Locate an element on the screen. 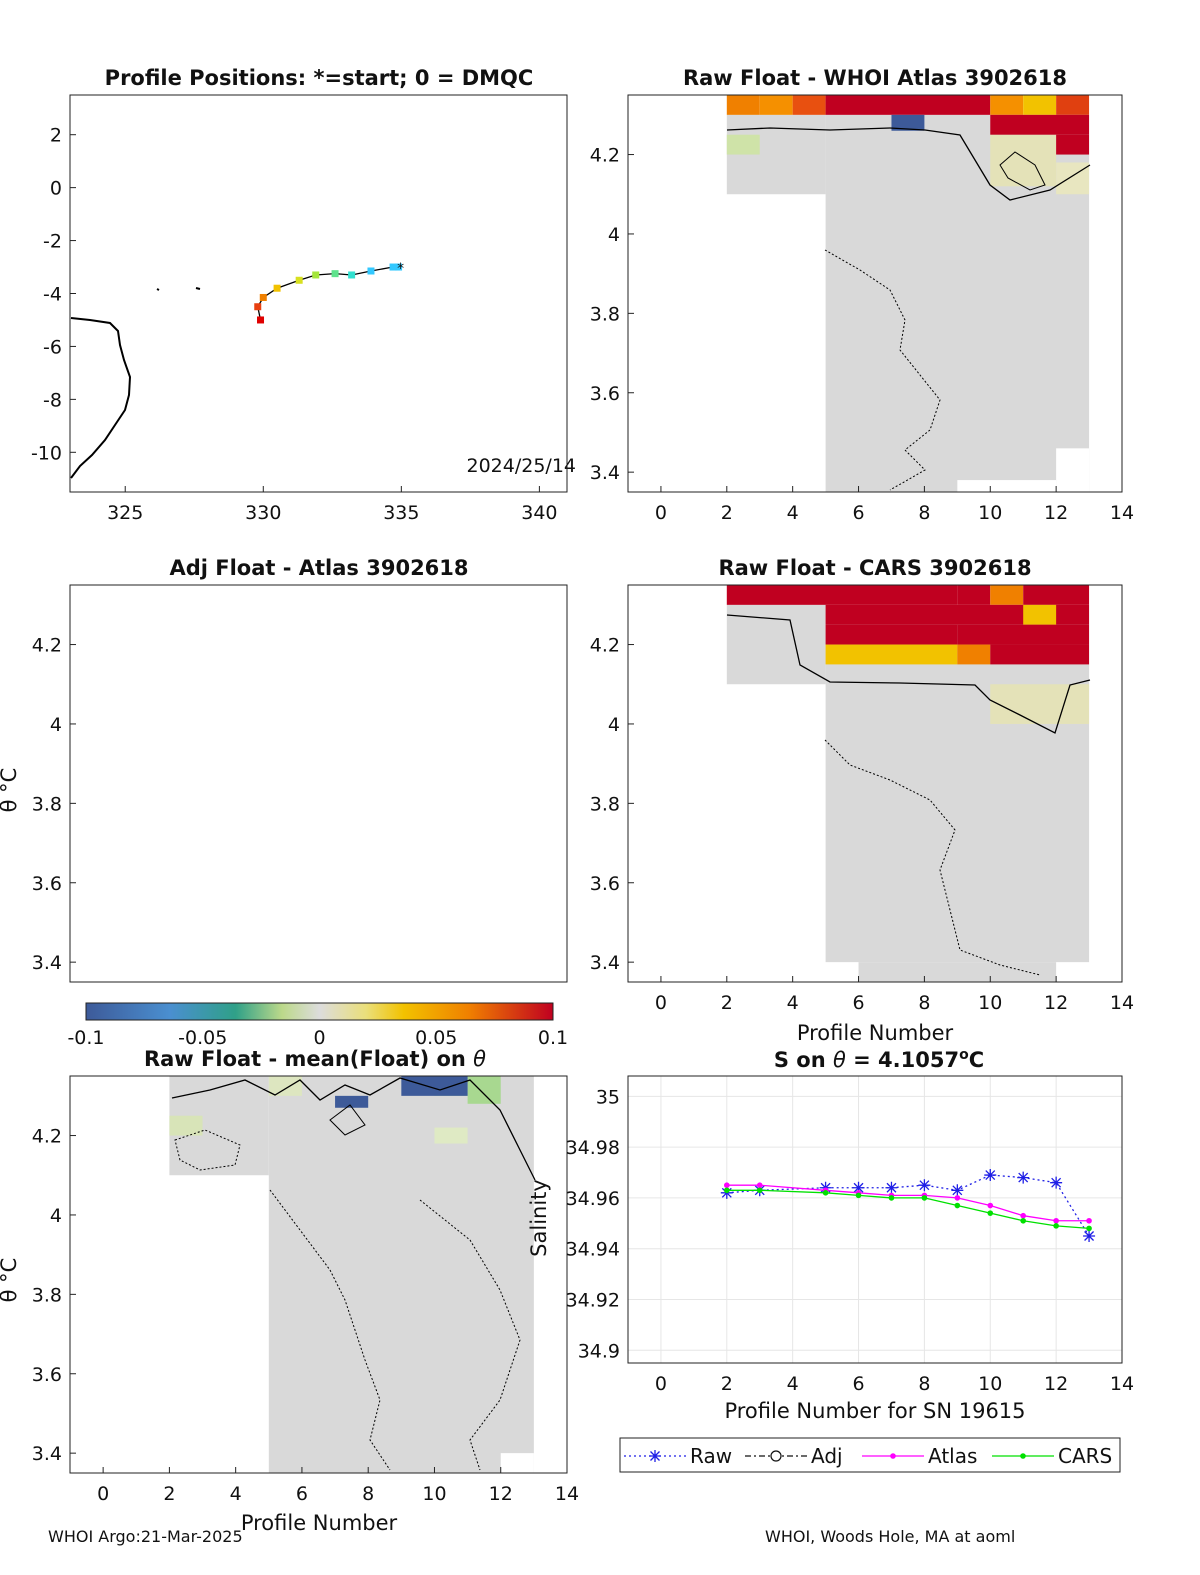 This screenshot has height=1575, width=1200. float-track: * is located at coordinates (329, 292).